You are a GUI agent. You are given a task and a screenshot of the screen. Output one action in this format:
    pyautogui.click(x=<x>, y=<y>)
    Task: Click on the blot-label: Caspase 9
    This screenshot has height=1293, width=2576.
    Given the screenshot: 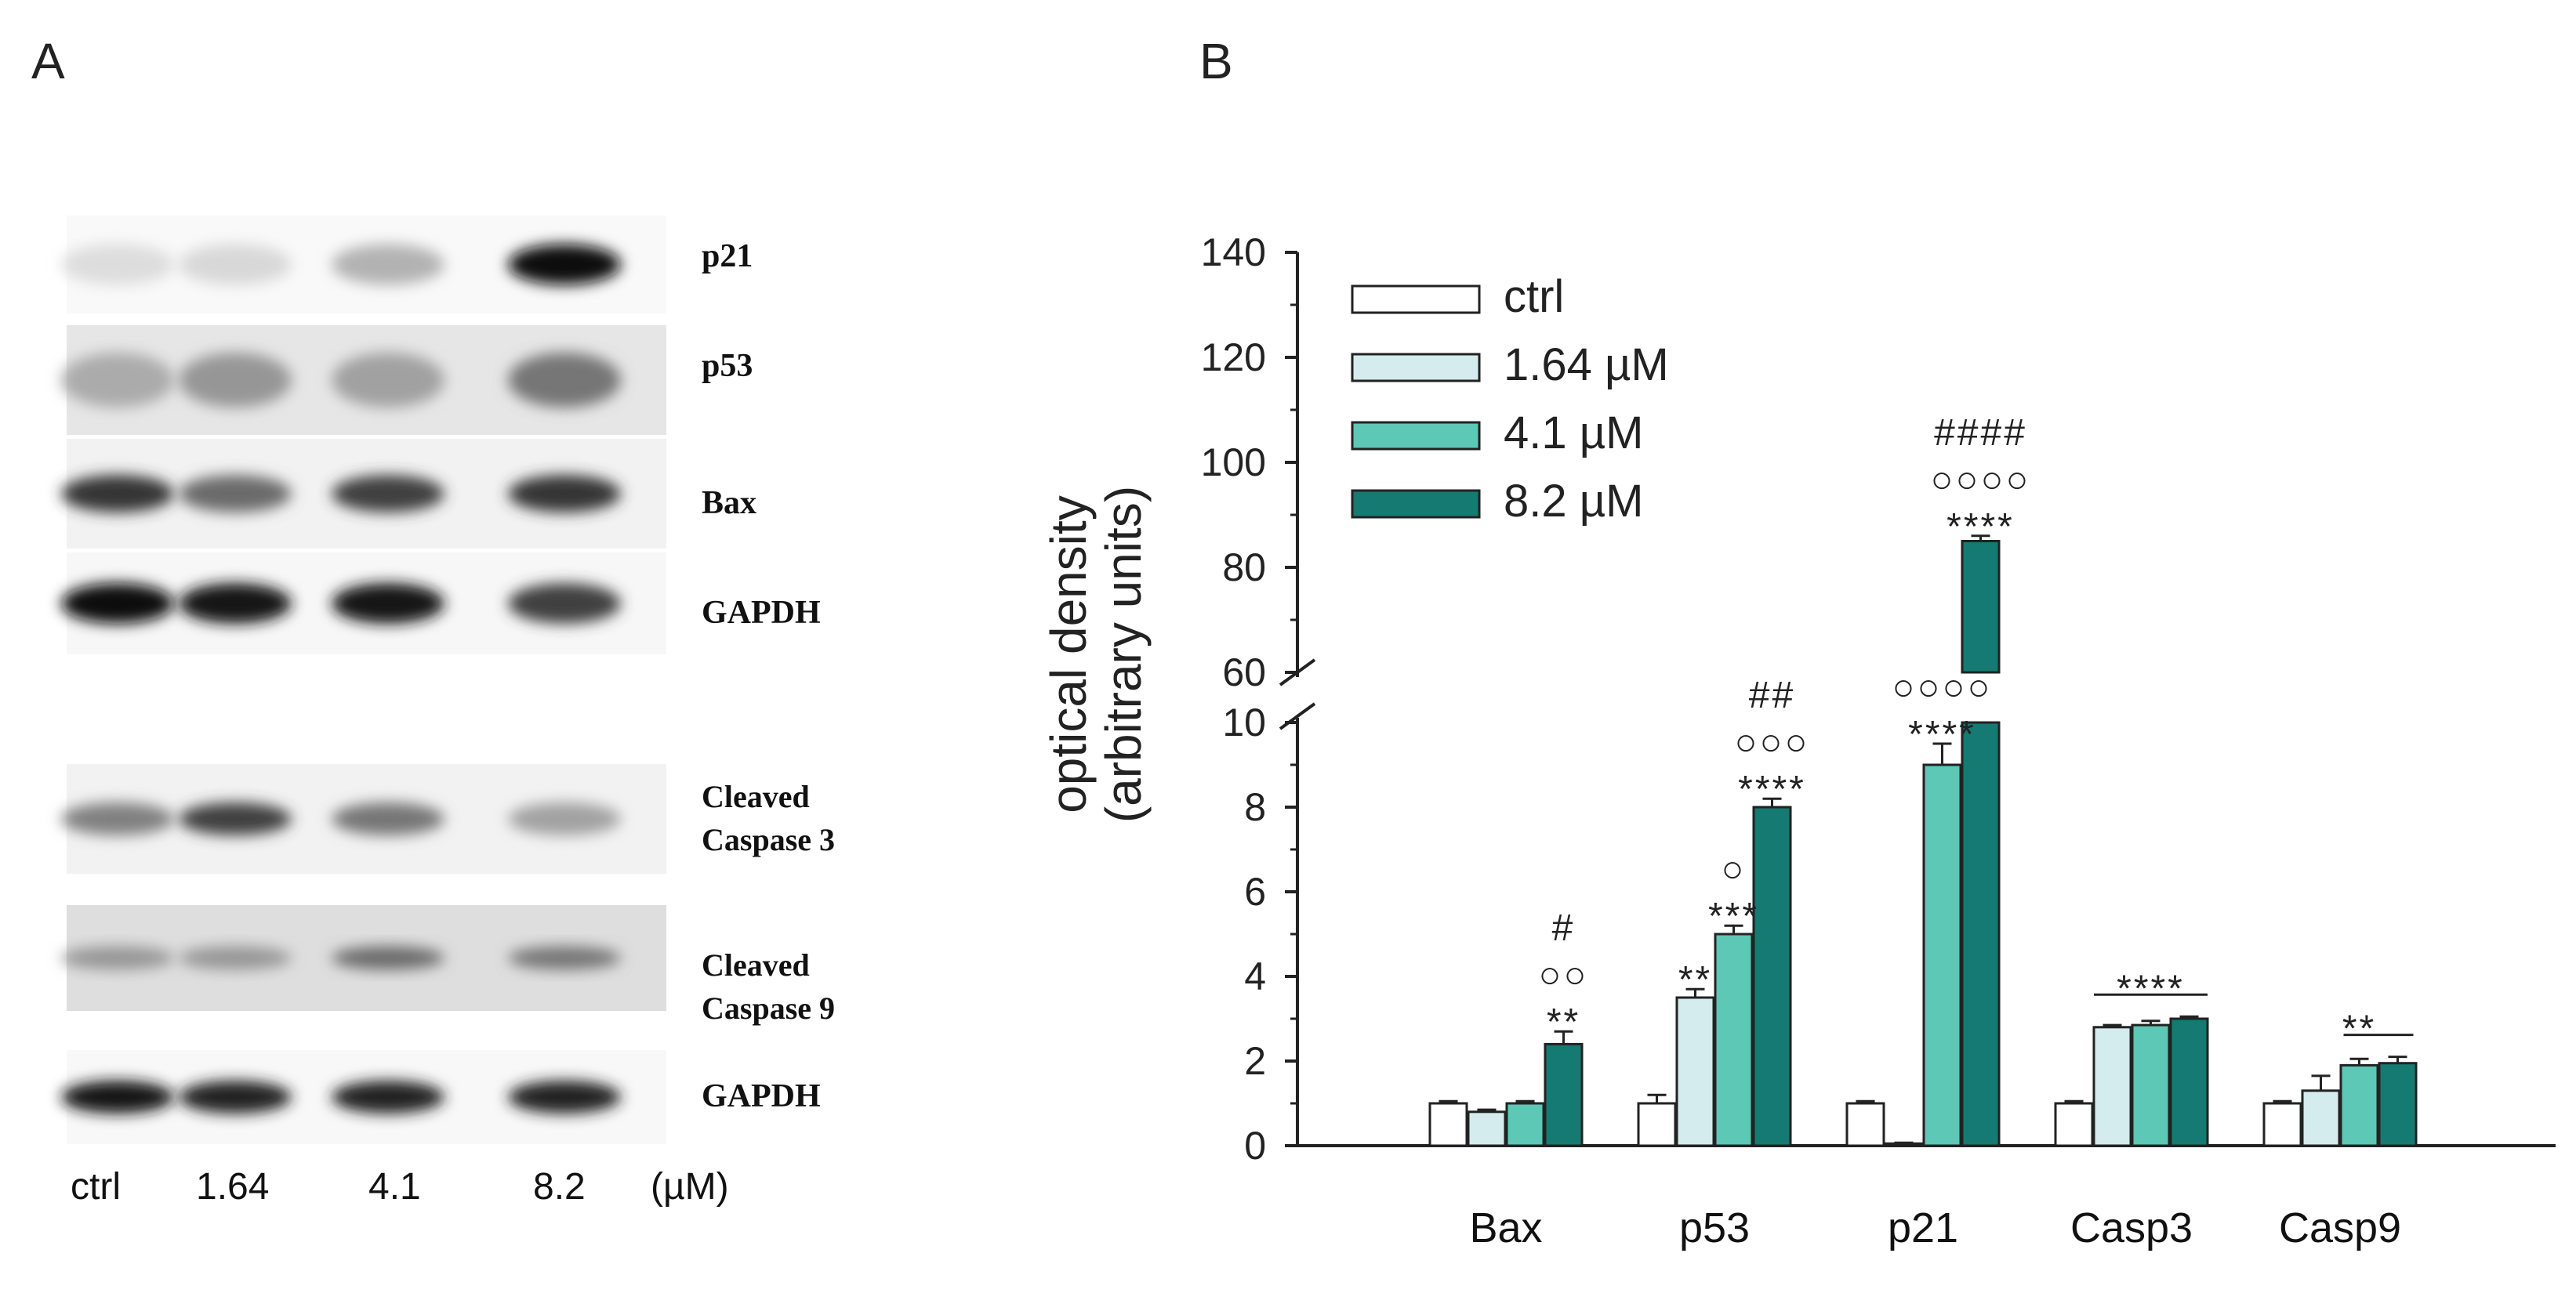 What is the action you would take?
    pyautogui.click(x=769, y=1009)
    